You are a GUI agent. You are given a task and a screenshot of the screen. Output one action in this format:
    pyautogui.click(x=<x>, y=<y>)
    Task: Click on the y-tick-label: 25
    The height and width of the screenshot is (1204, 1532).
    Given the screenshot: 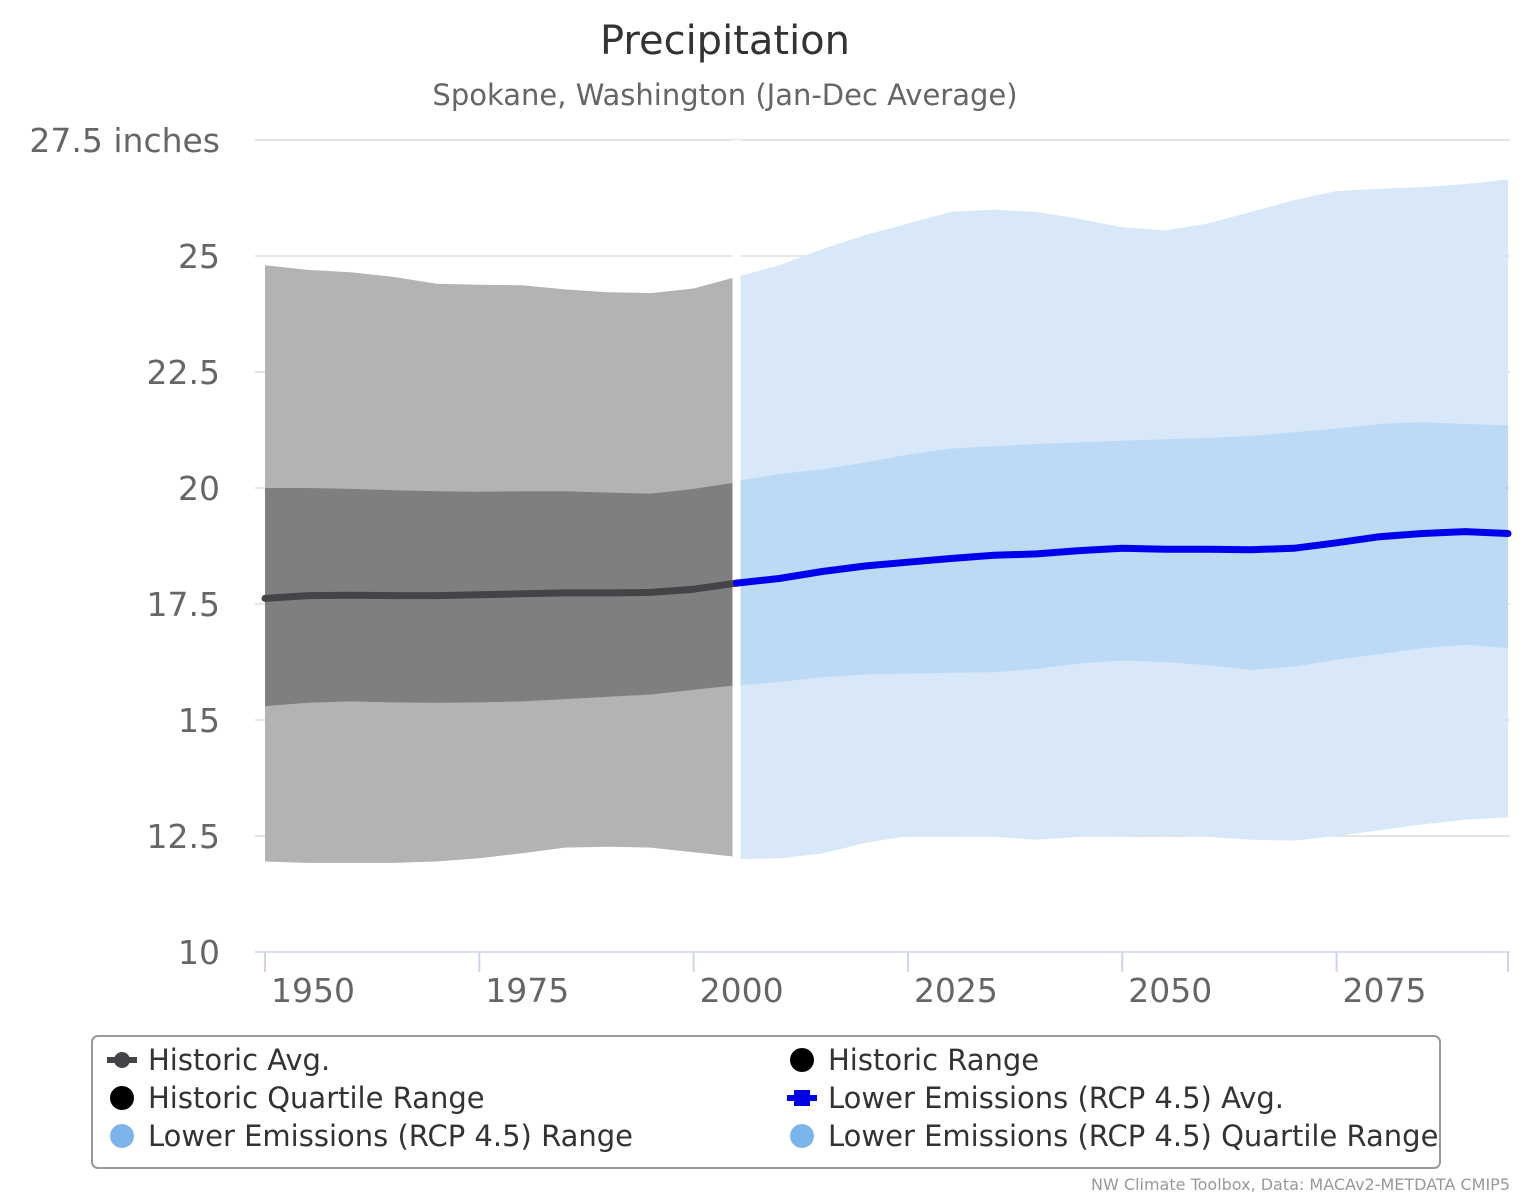 What is the action you would take?
    pyautogui.click(x=199, y=256)
    